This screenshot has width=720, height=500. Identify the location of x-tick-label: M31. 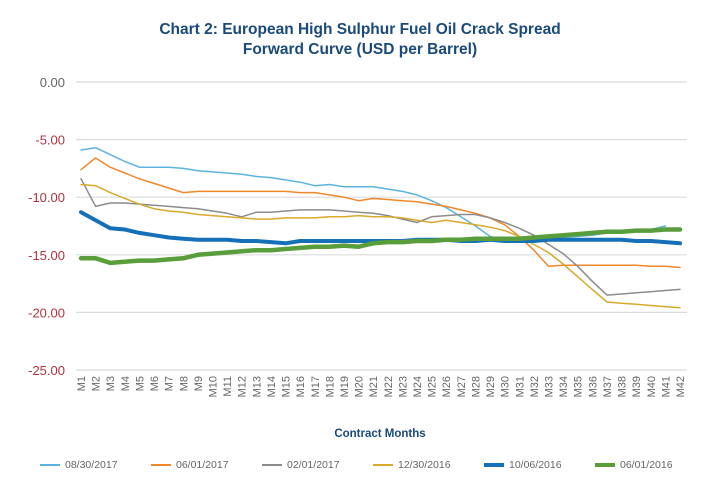
(520, 386).